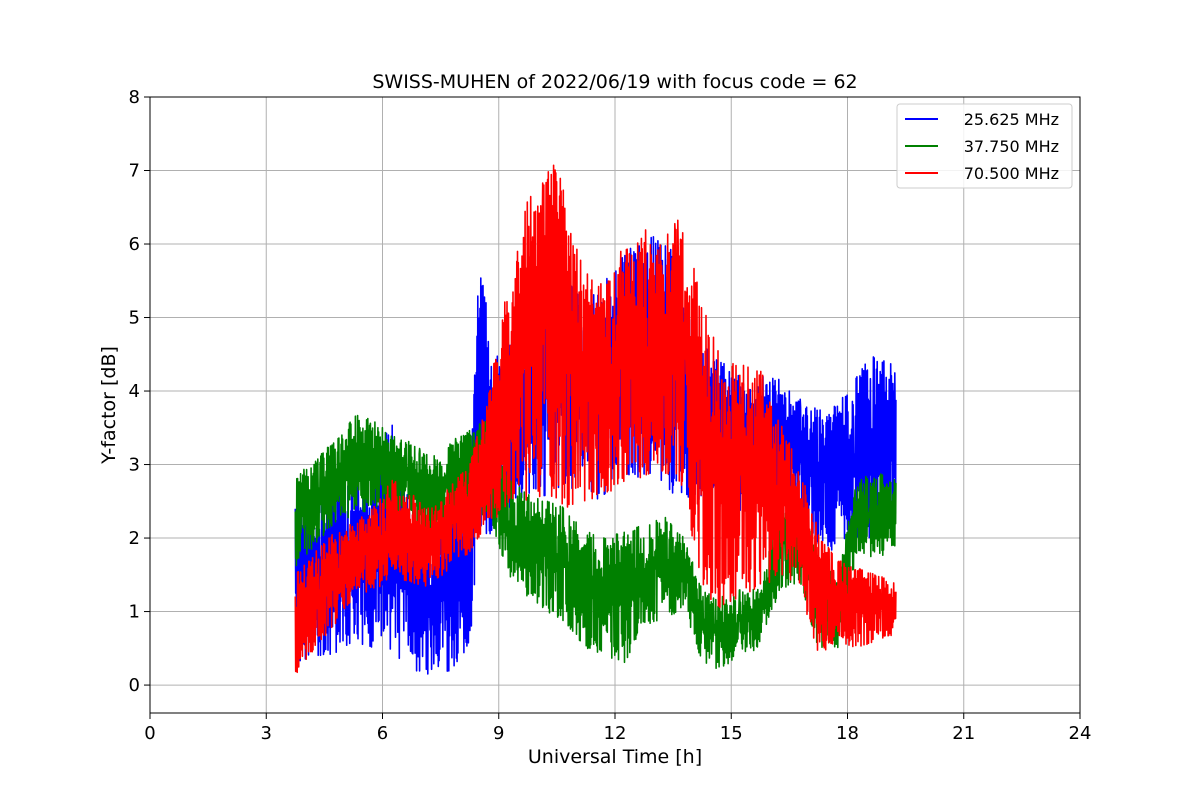  I want to click on y-tick-label: 3, so click(134, 465).